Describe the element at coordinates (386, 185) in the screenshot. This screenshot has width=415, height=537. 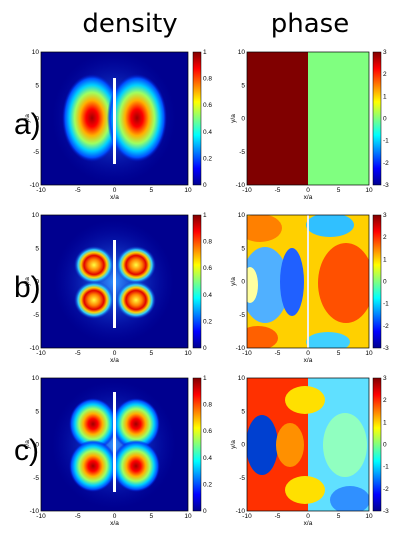
I see `colorbar-tick-label: -3` at that location.